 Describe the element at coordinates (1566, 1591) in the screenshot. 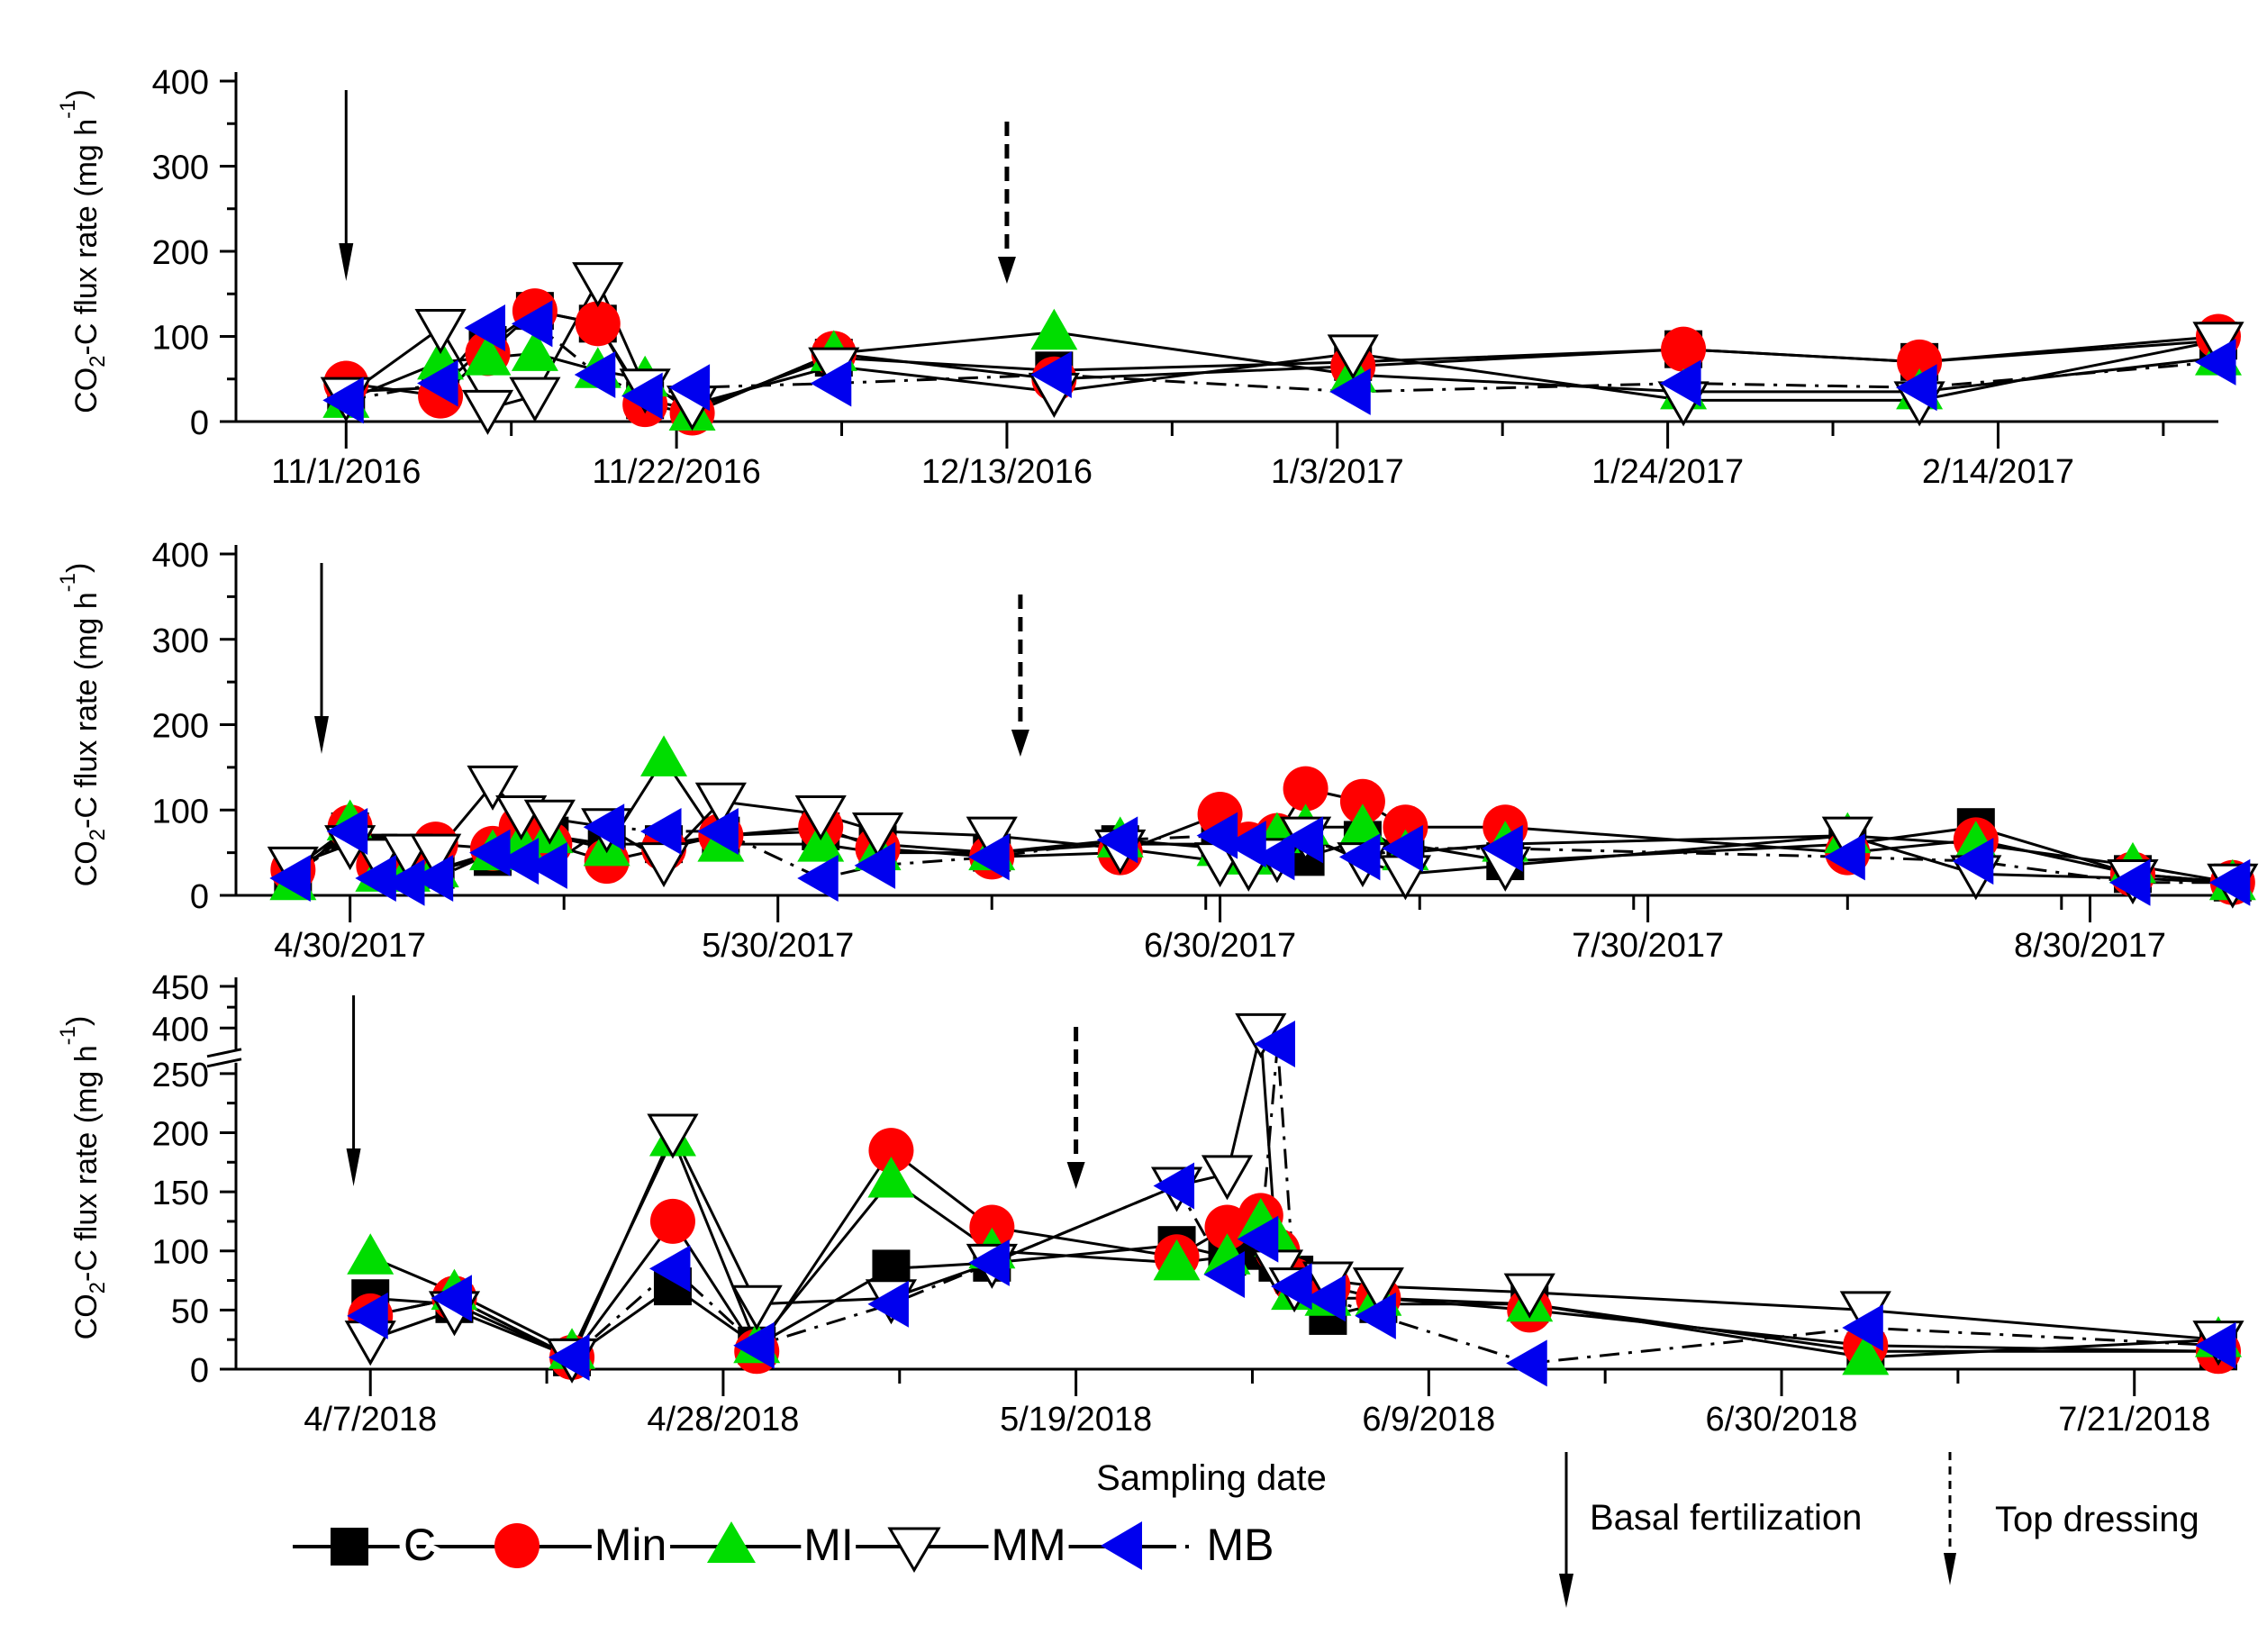

I see `legend-basal-arrowhead` at that location.